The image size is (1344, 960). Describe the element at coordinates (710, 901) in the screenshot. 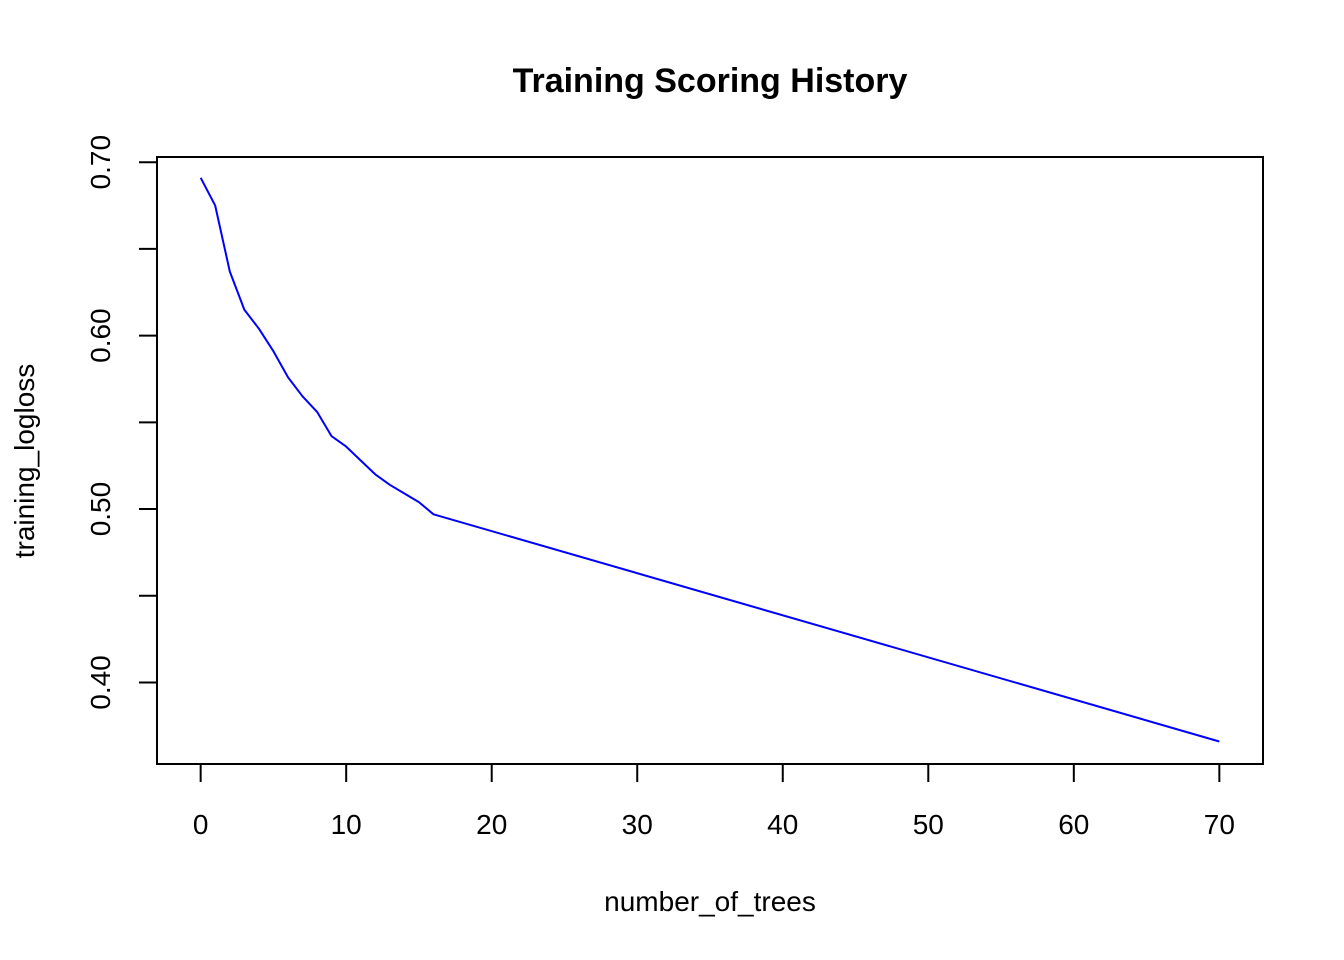

I see `x-axis-label: number_of_trees` at that location.